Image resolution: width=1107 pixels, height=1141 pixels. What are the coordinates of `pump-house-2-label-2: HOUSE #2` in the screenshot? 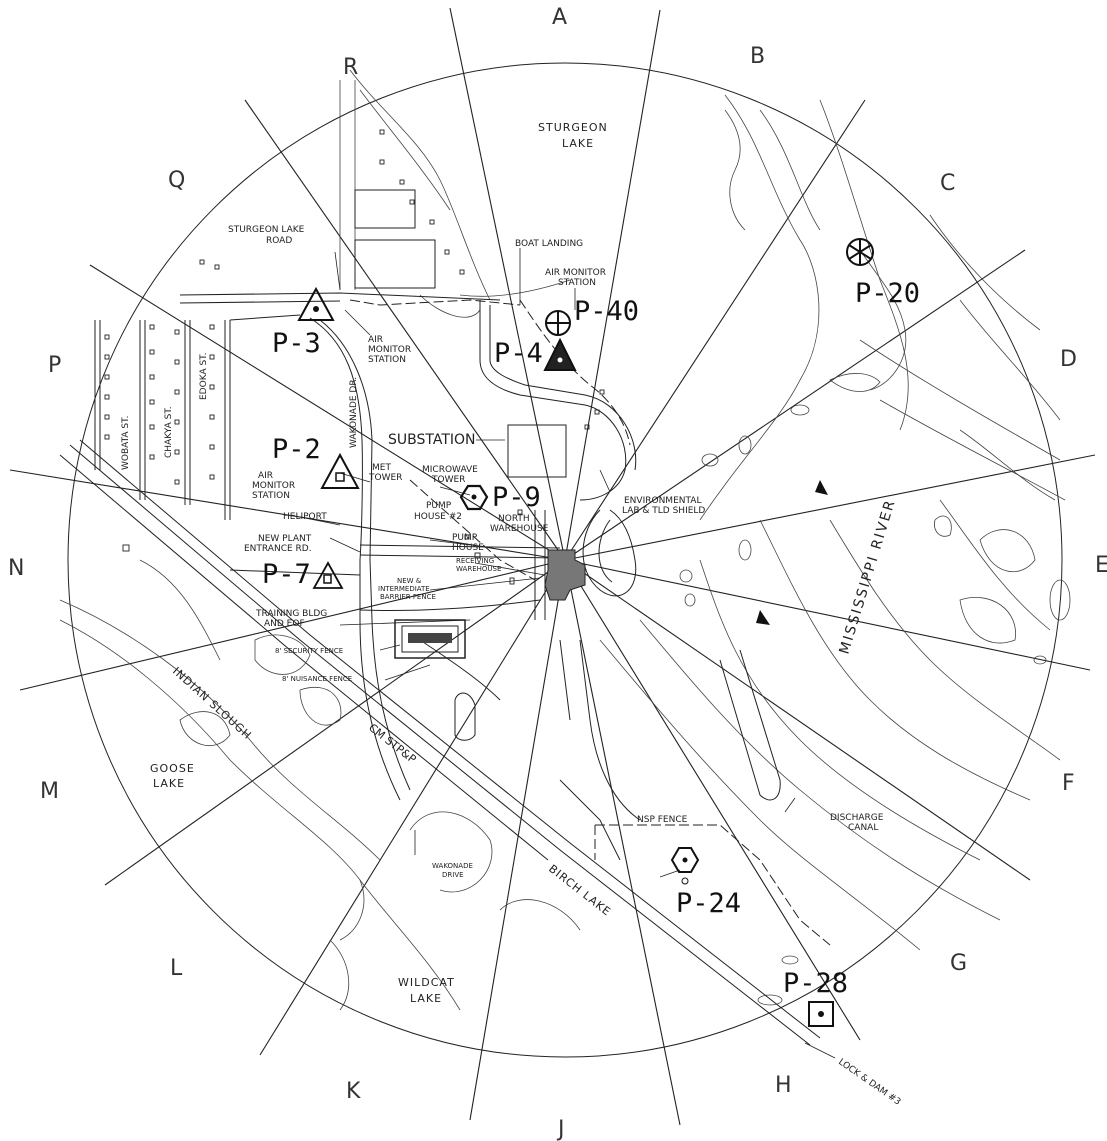 It's located at (438, 517).